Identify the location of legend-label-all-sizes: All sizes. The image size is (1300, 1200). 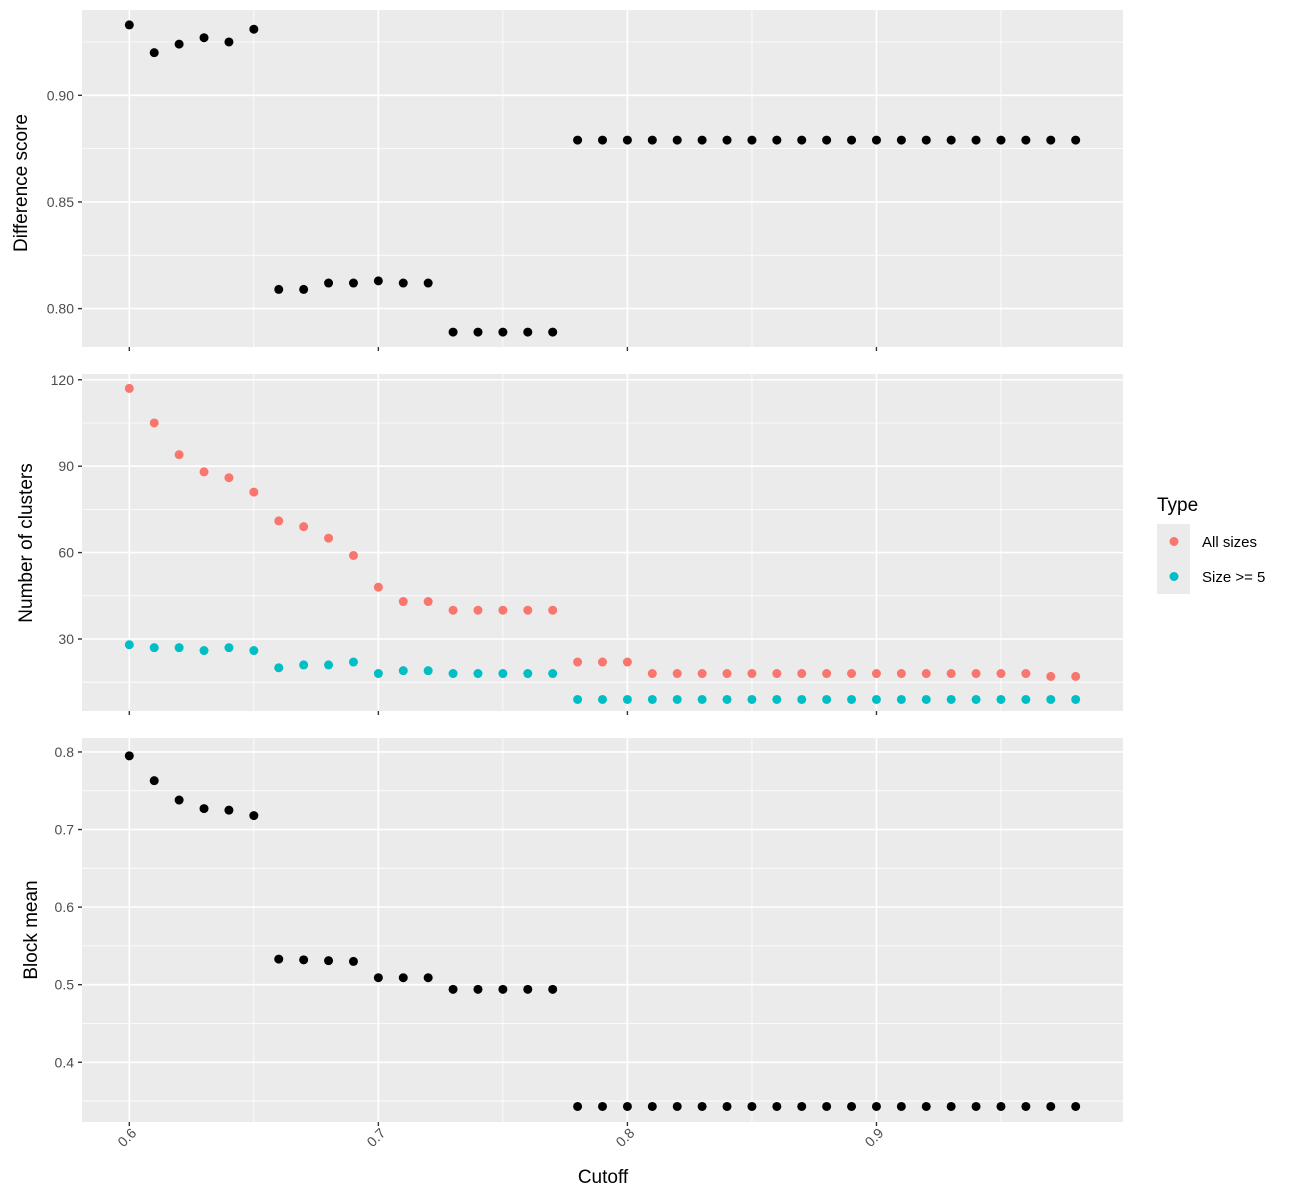
(1229, 542).